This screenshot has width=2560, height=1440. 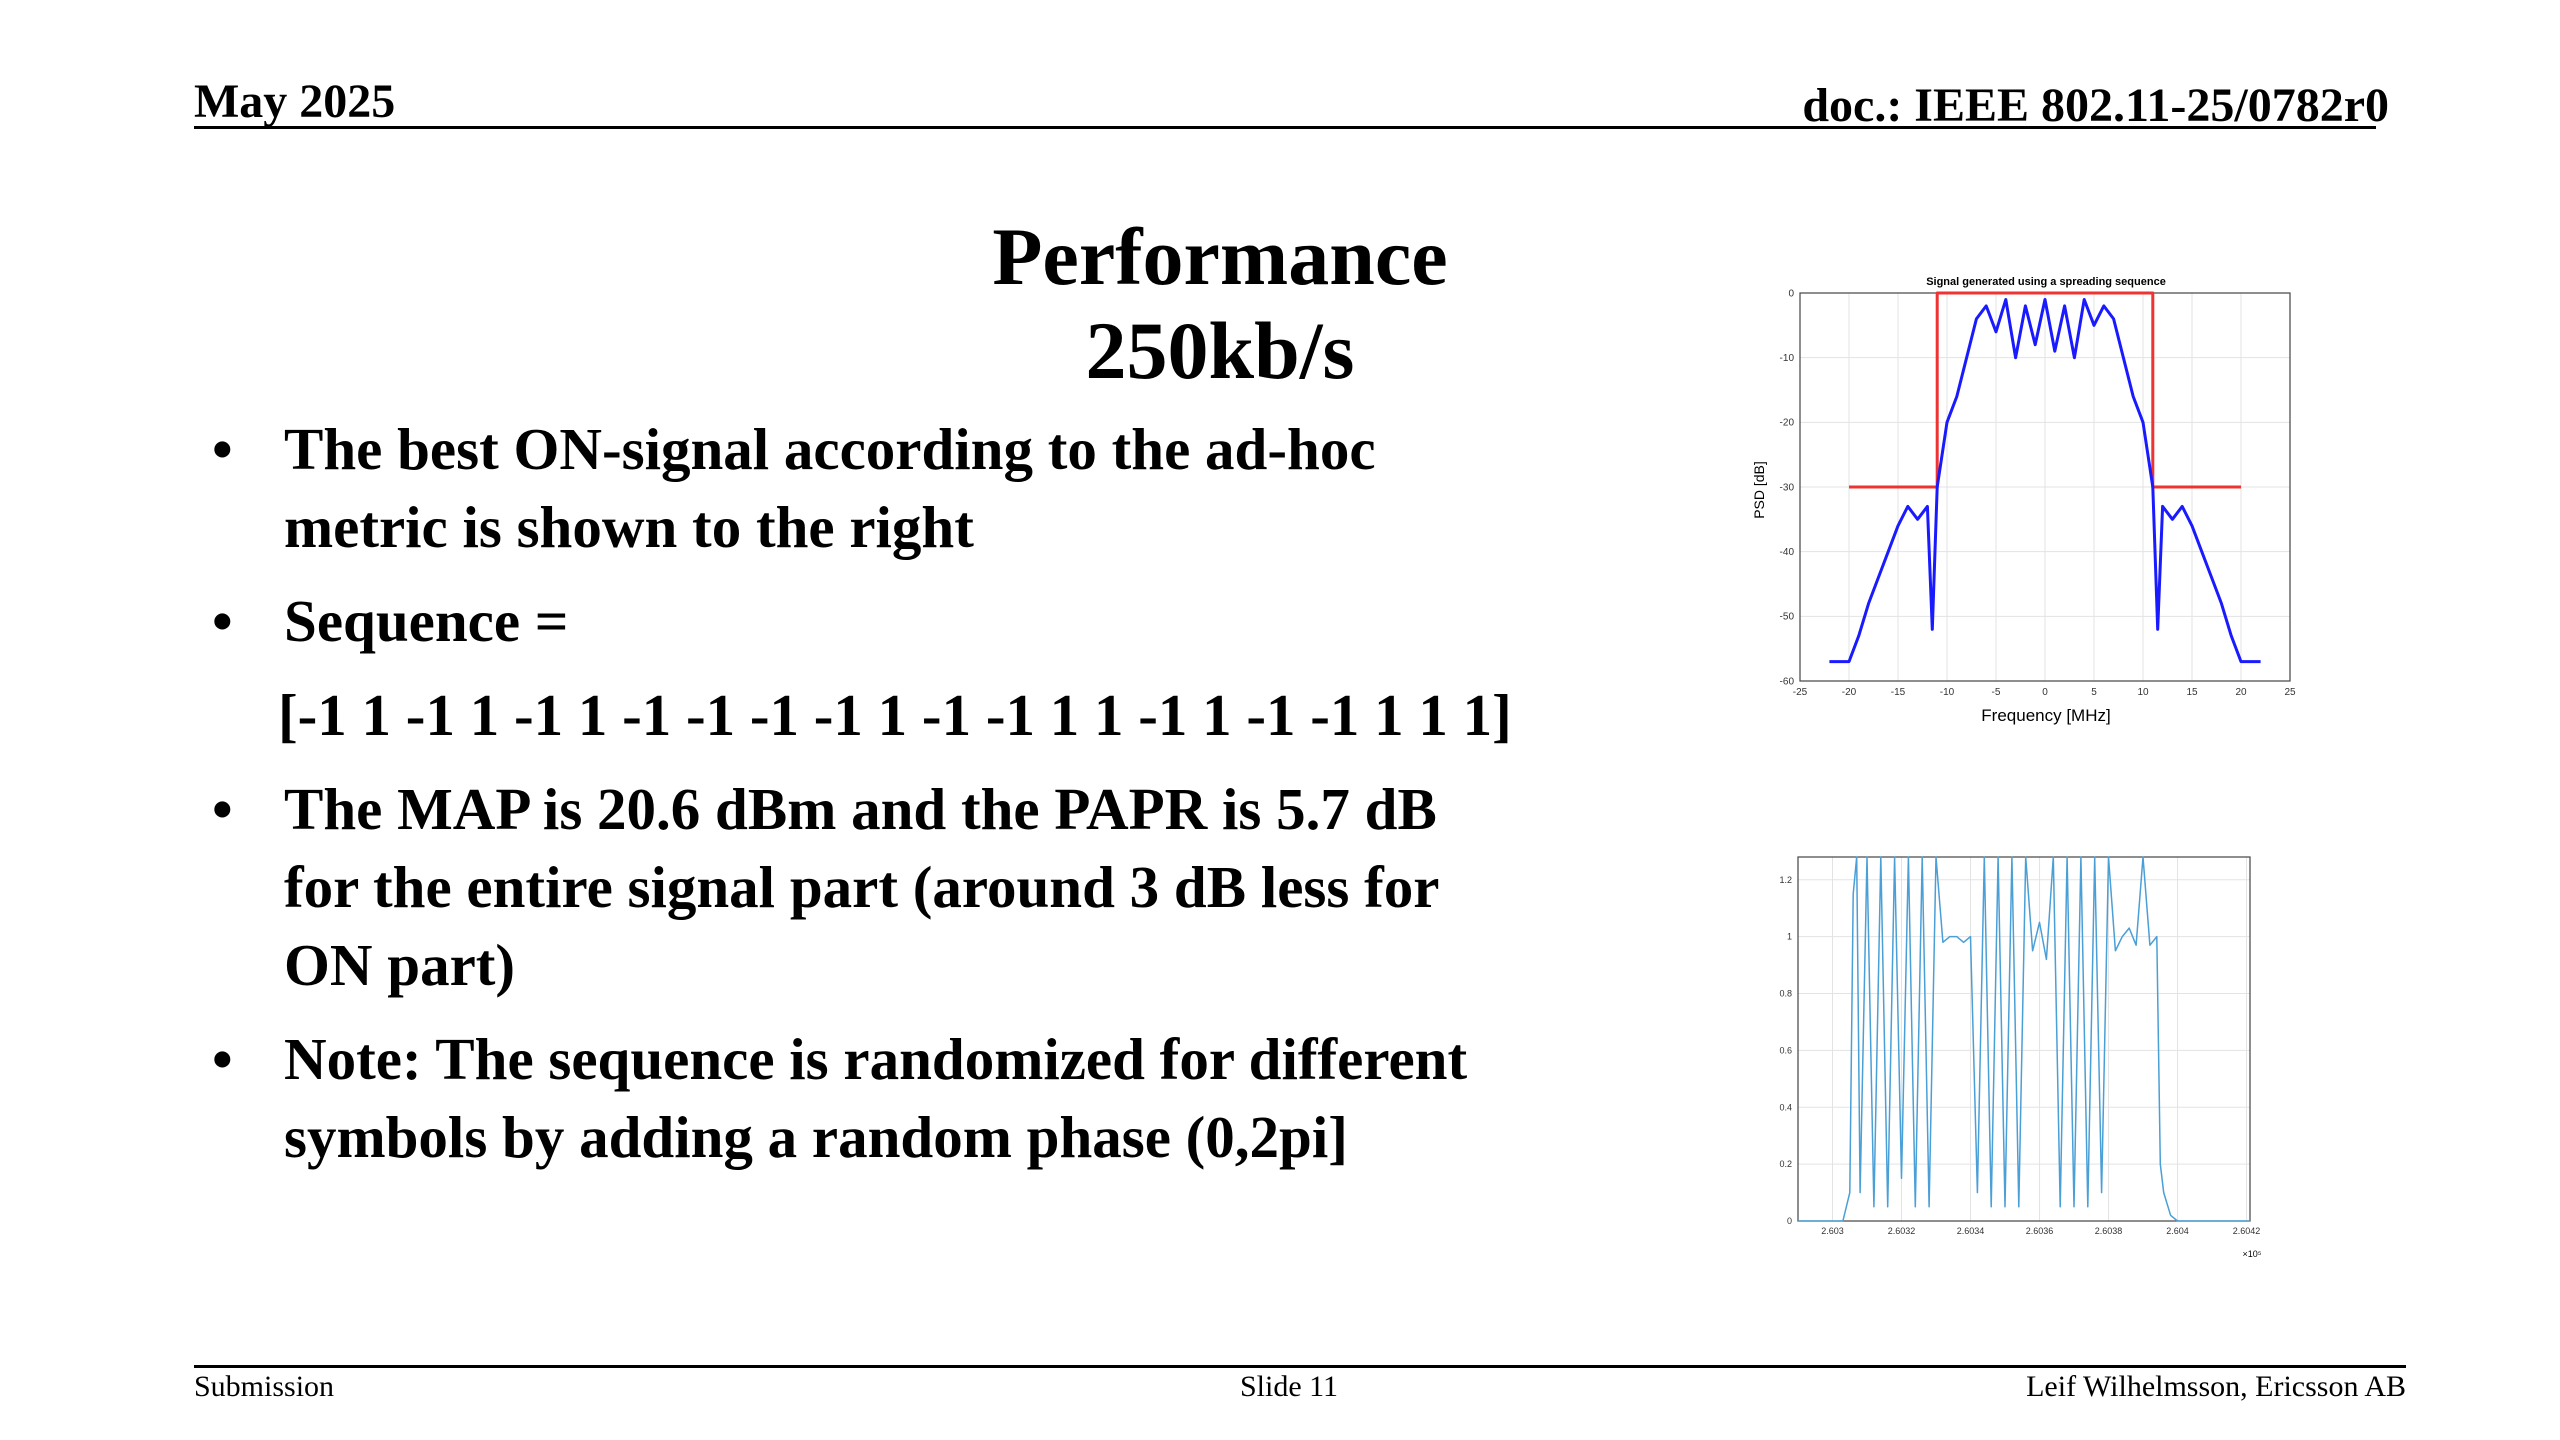 What do you see at coordinates (629, 527) in the screenshot?
I see `bullet-line: metric is shown to the right` at bounding box center [629, 527].